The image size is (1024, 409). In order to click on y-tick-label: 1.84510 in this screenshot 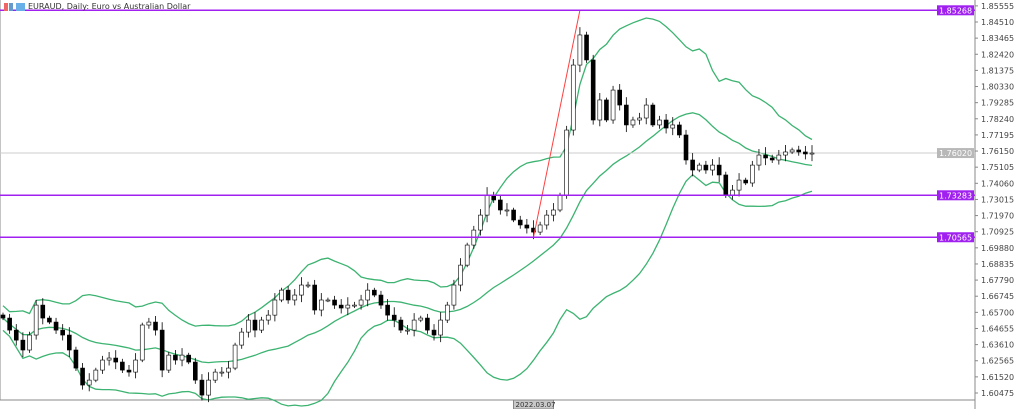, I will do `click(997, 22)`.